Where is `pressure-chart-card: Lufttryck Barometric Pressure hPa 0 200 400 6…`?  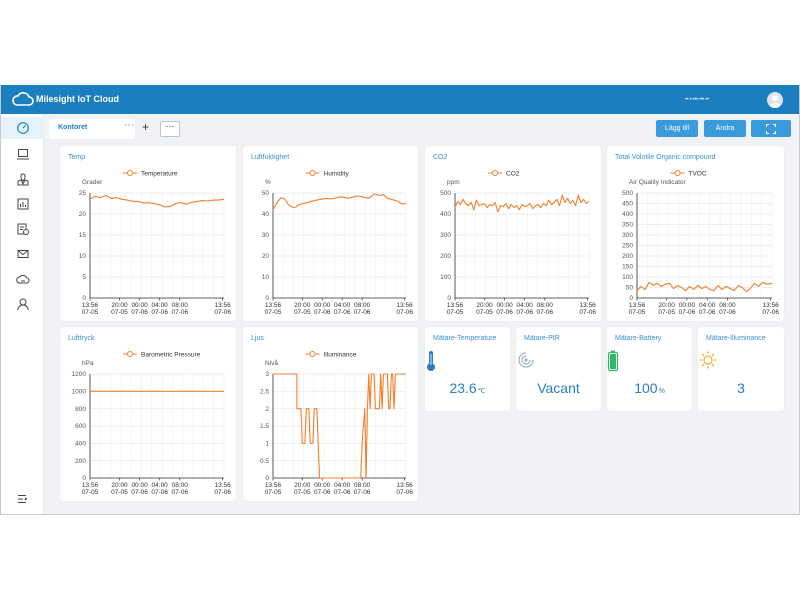
pressure-chart-card: Lufttryck Barometric Pressure hPa 0 200 400 6… is located at coordinates (148, 414).